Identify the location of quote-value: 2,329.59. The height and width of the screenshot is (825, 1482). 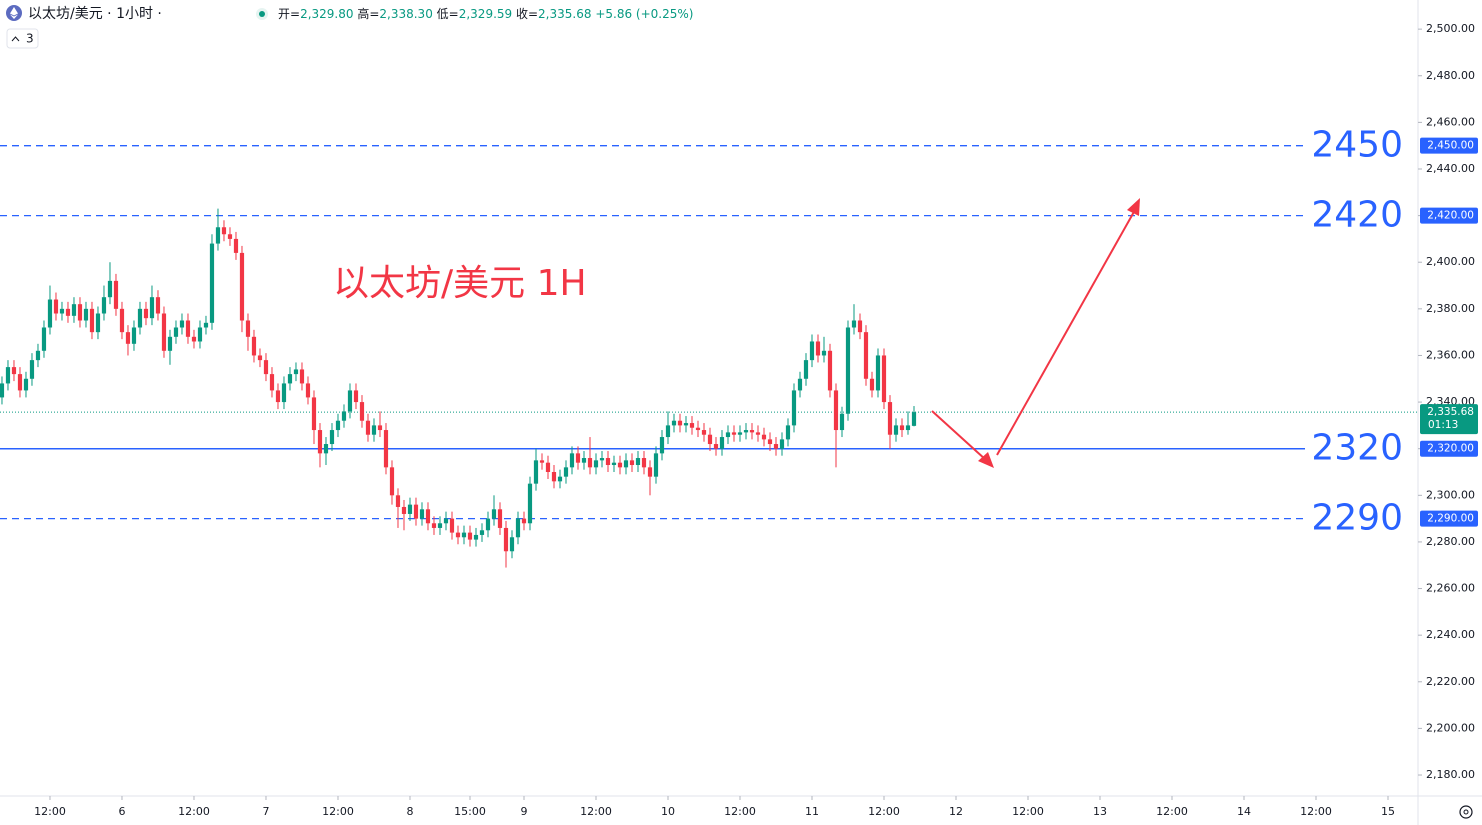
(485, 14).